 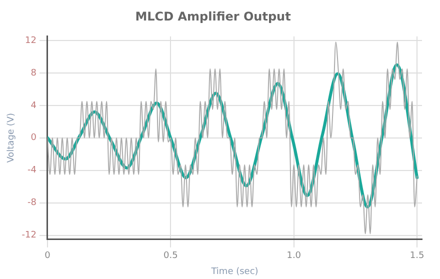 I want to click on x-axis-title: Time (sec), so click(x=234, y=271).